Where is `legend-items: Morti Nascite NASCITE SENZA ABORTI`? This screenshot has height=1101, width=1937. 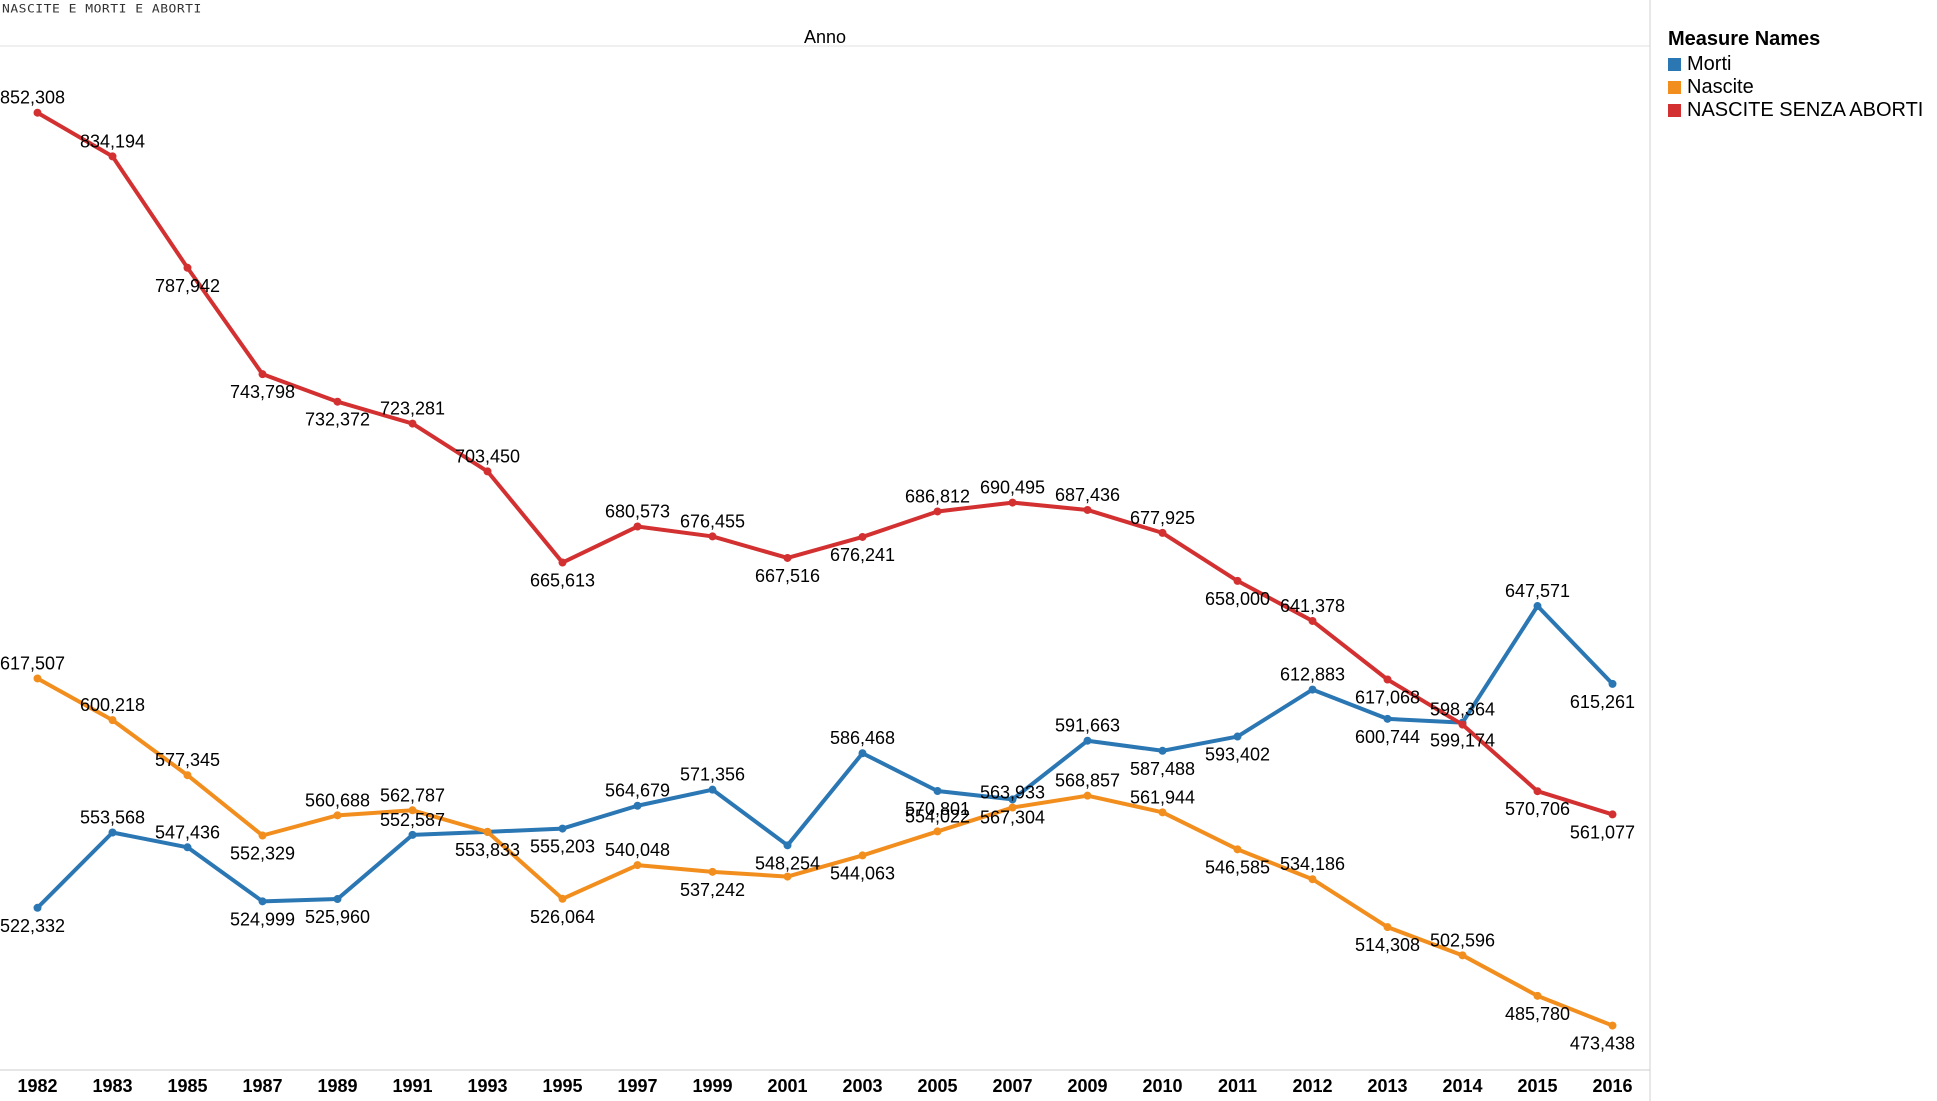 legend-items: Morti Nascite NASCITE SENZA ABORTI is located at coordinates (1795, 87).